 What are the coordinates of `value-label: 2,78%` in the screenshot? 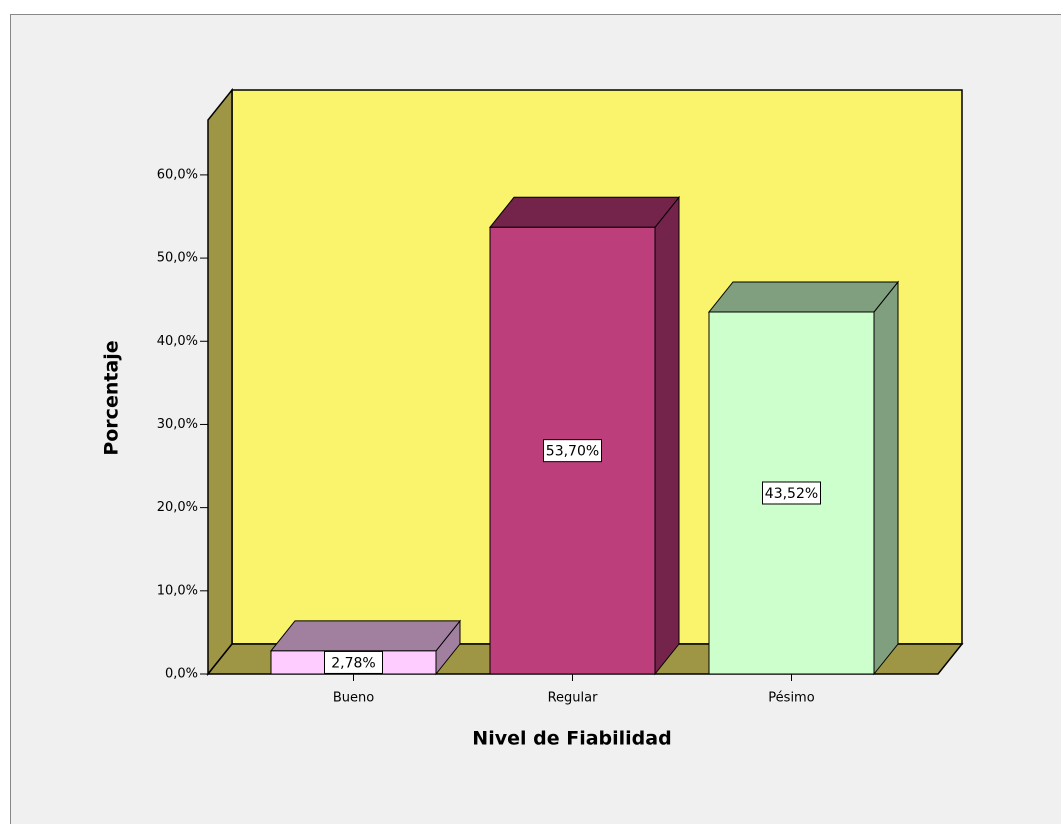 It's located at (353, 663).